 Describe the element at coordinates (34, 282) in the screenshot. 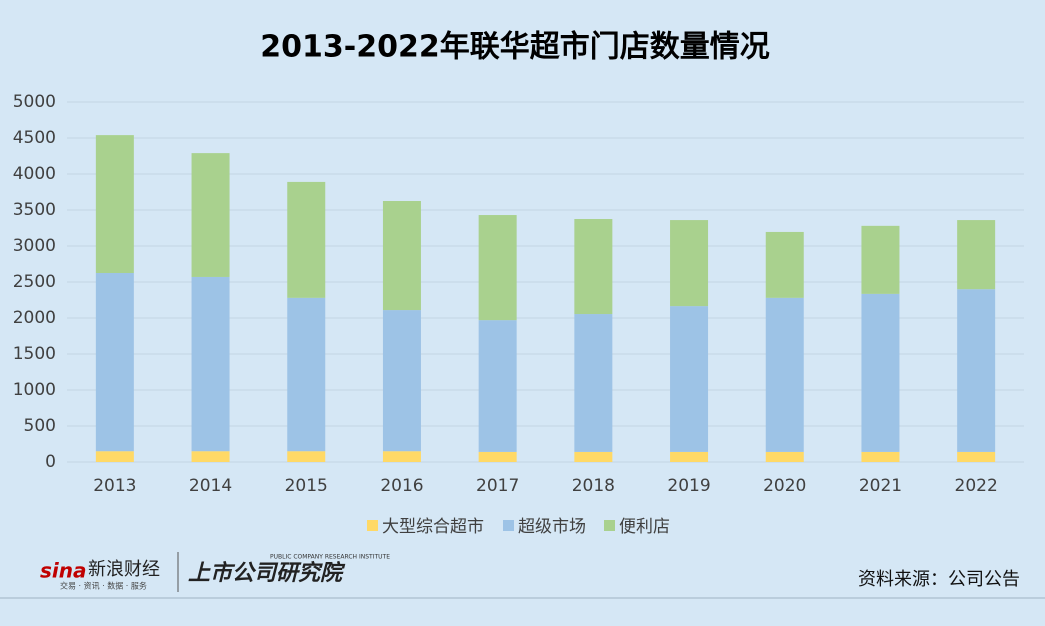

I see `y-tick-label: 2500` at that location.